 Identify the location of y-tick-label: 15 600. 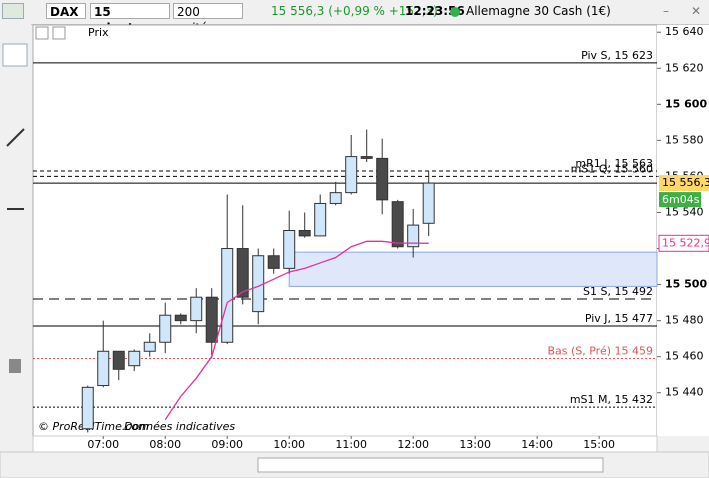
(686, 103).